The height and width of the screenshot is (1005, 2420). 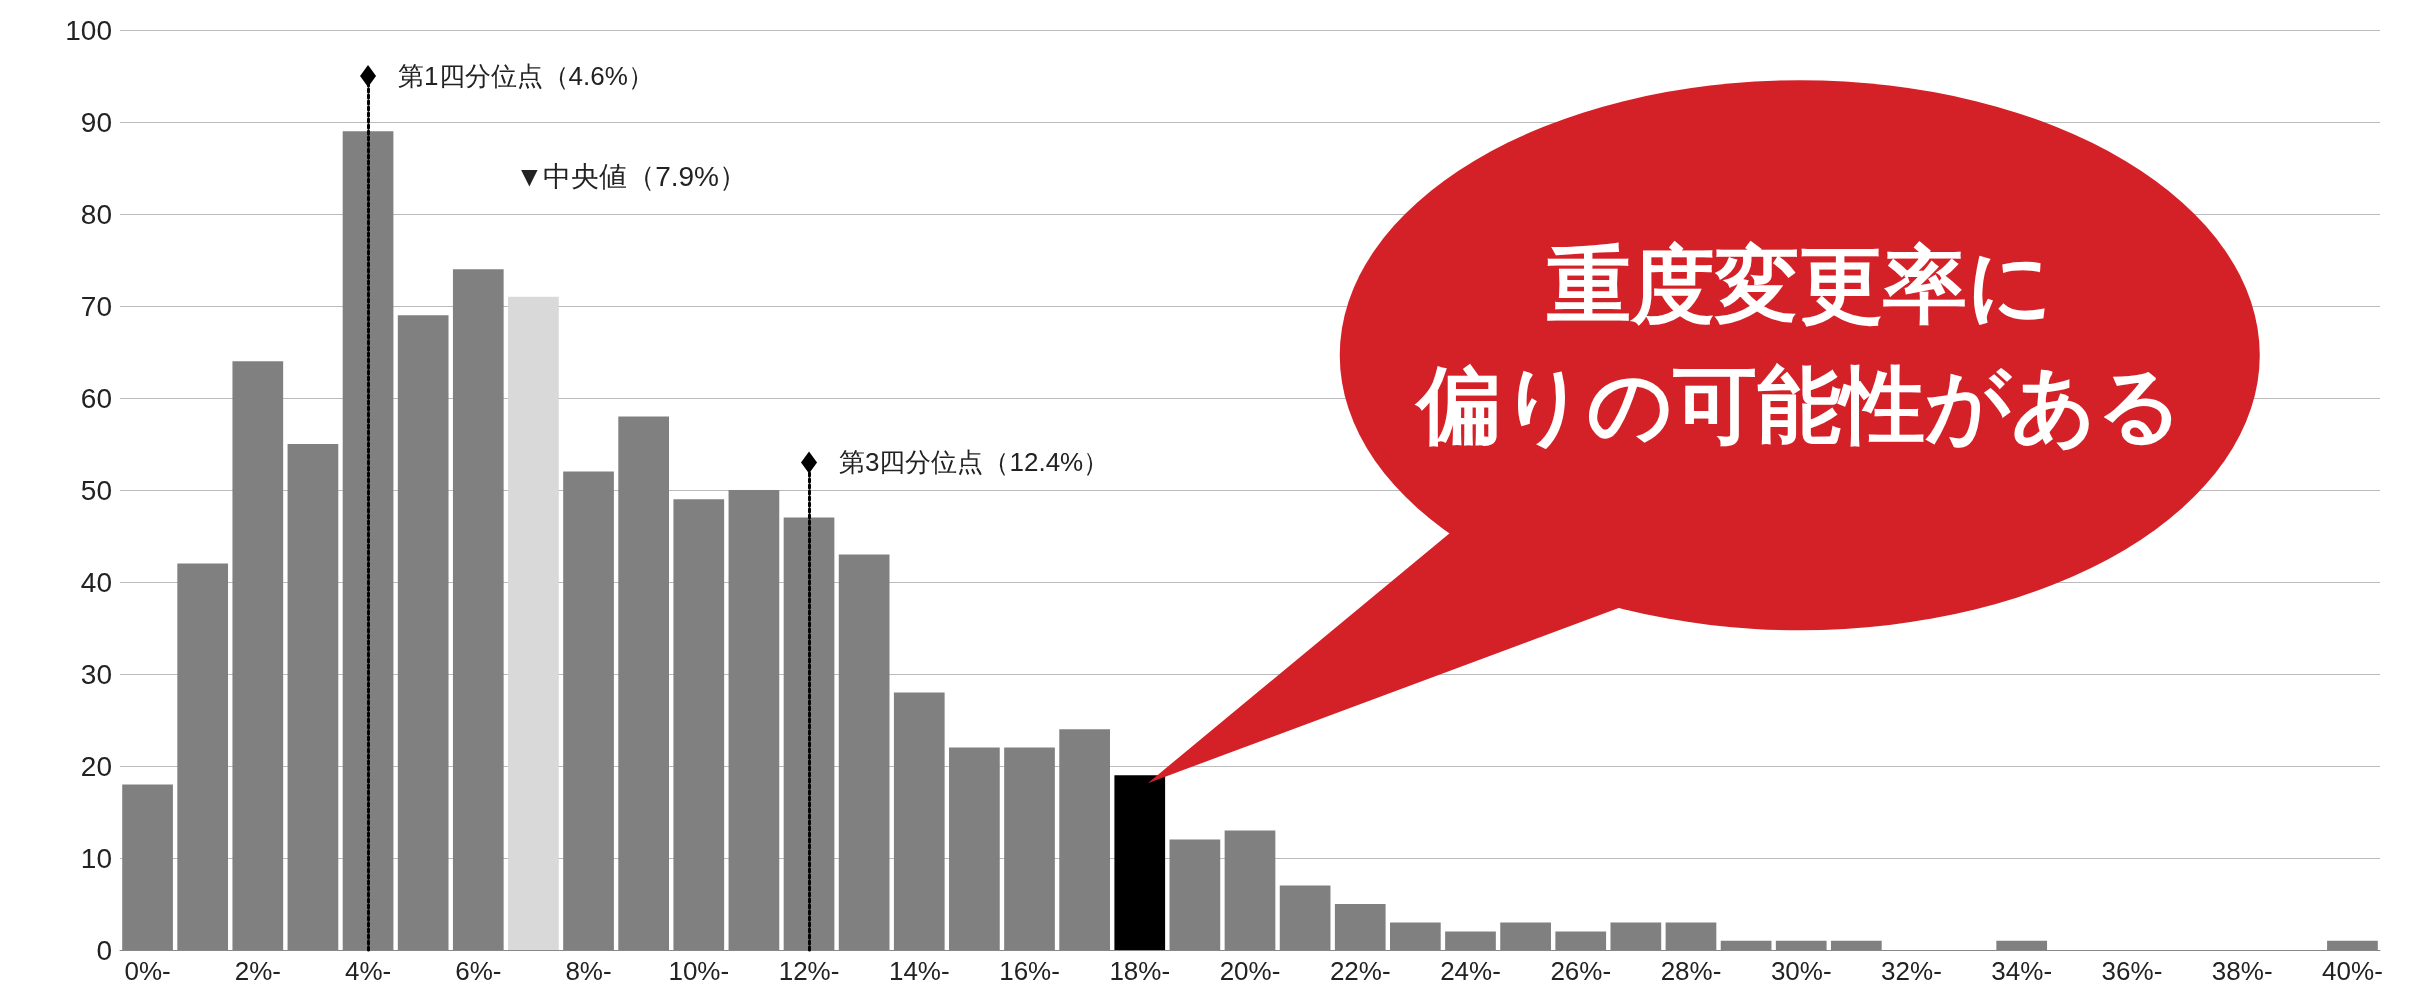 I want to click on x-tick-label: 18%-, so click(x=1140, y=971).